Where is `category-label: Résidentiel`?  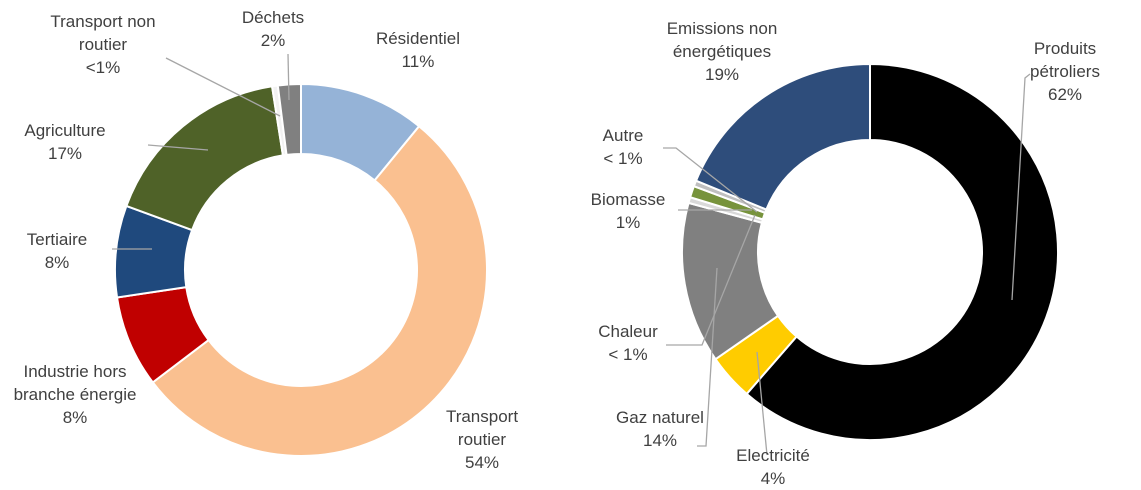
category-label: Résidentiel is located at coordinates (418, 38).